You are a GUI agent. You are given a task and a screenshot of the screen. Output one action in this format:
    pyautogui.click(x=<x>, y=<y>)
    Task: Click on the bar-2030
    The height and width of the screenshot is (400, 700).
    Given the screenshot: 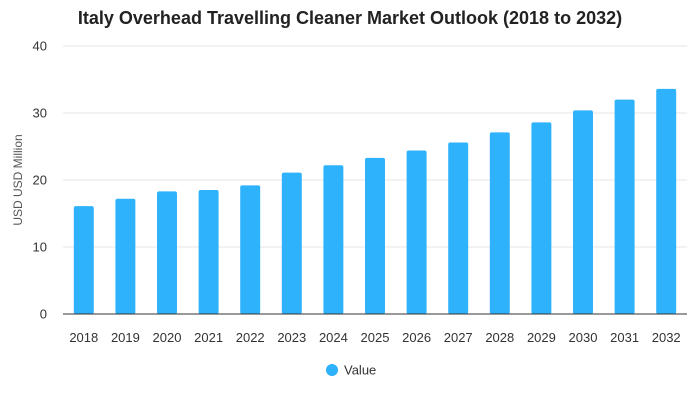 What is the action you would take?
    pyautogui.click(x=583, y=212)
    